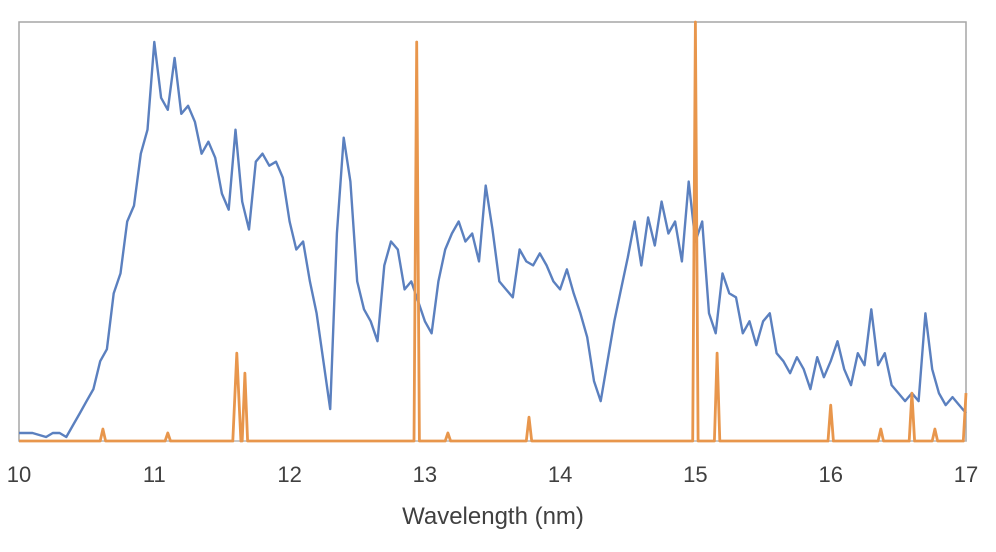  Describe the element at coordinates (966, 474) in the screenshot. I see `x-tick-label: 17` at that location.